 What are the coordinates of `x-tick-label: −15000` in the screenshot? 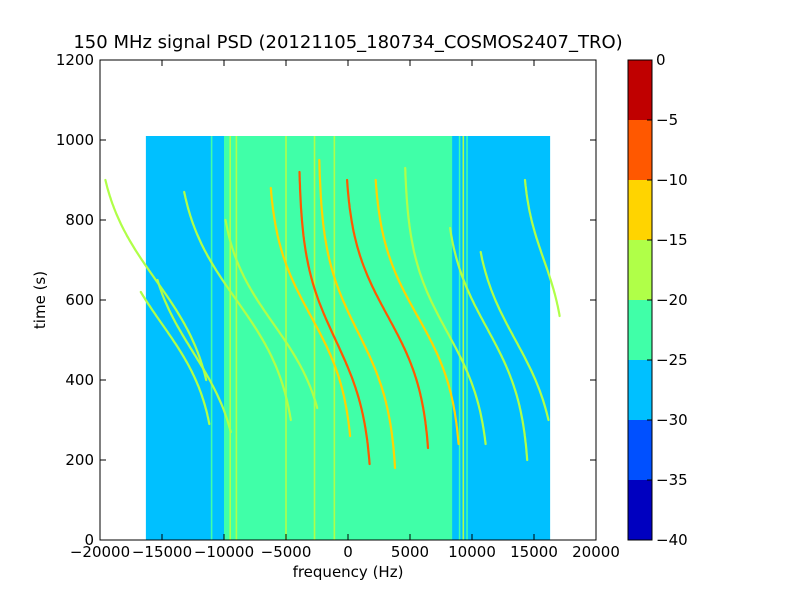 It's located at (162, 552).